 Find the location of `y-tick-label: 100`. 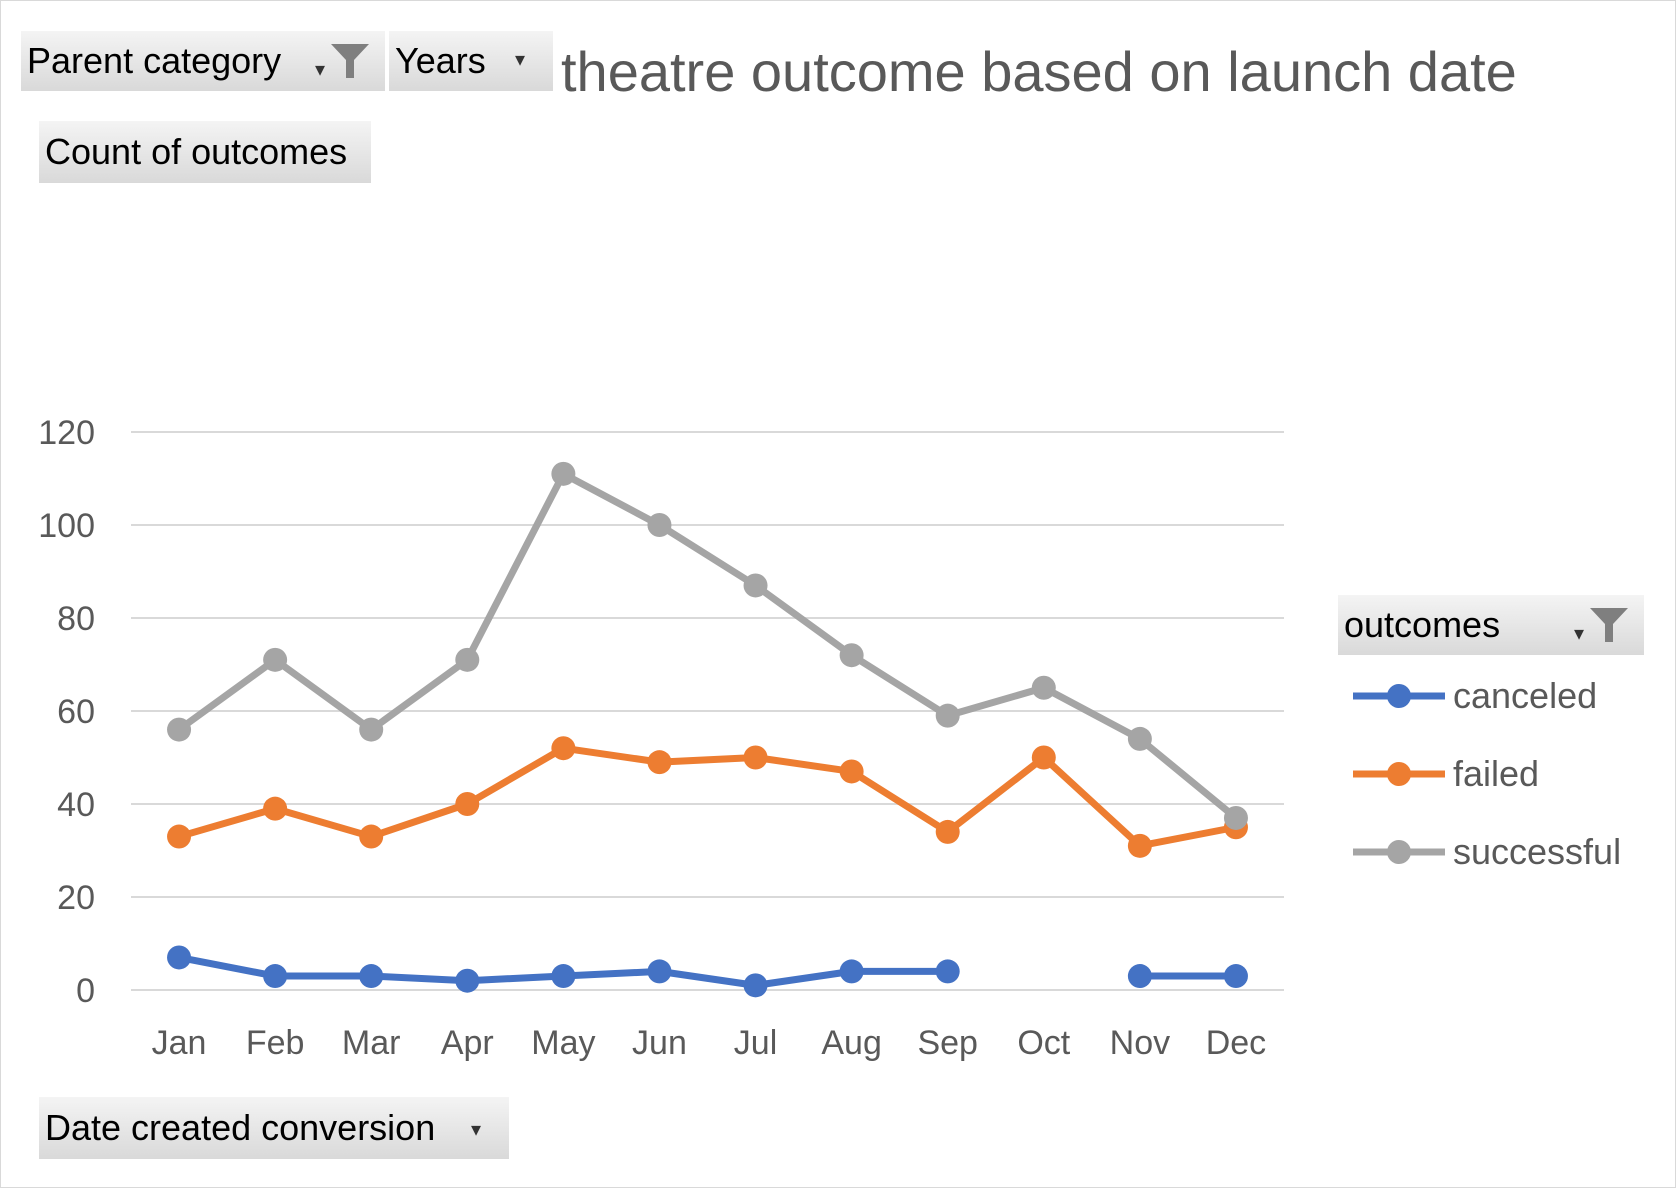

y-tick-label: 100 is located at coordinates (66, 526).